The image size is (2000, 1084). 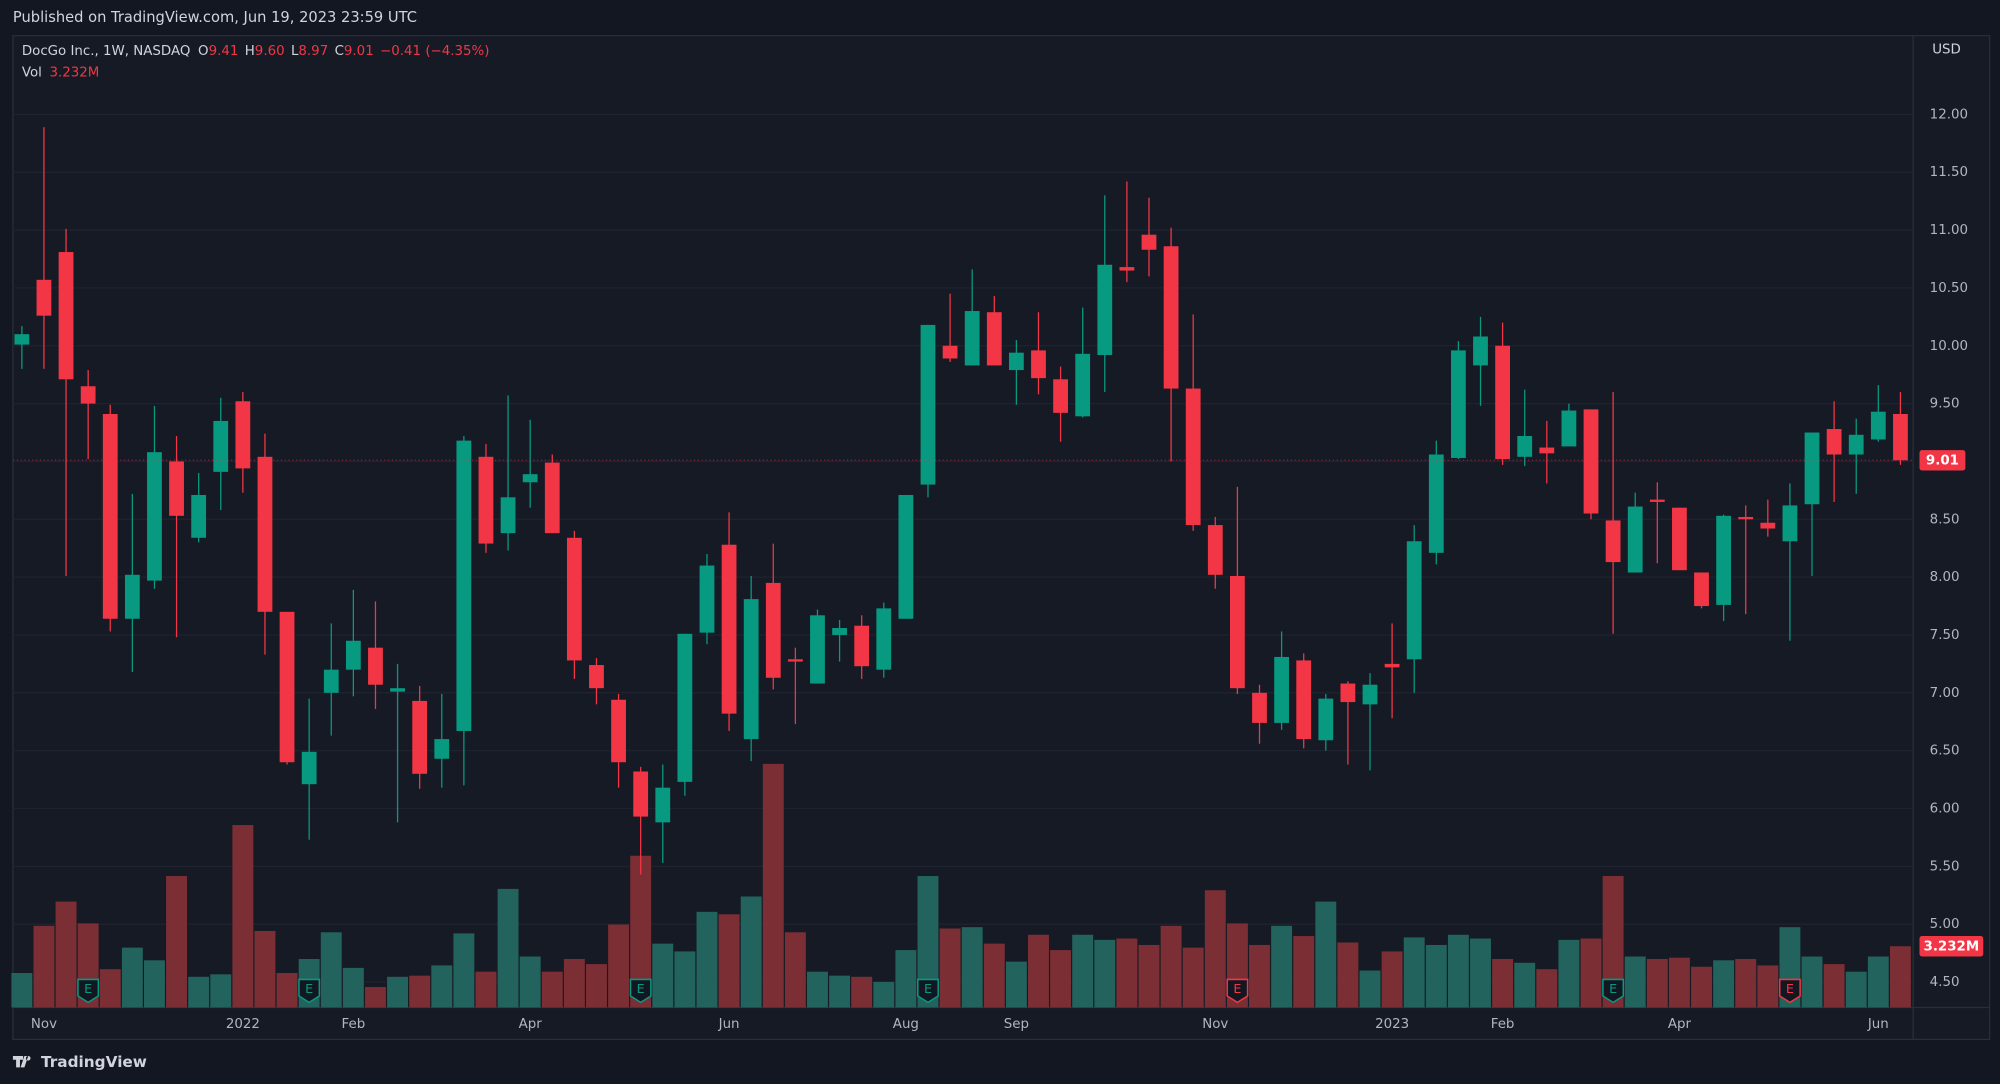 I want to click on y-tick-label: 9.50, so click(x=1945, y=404).